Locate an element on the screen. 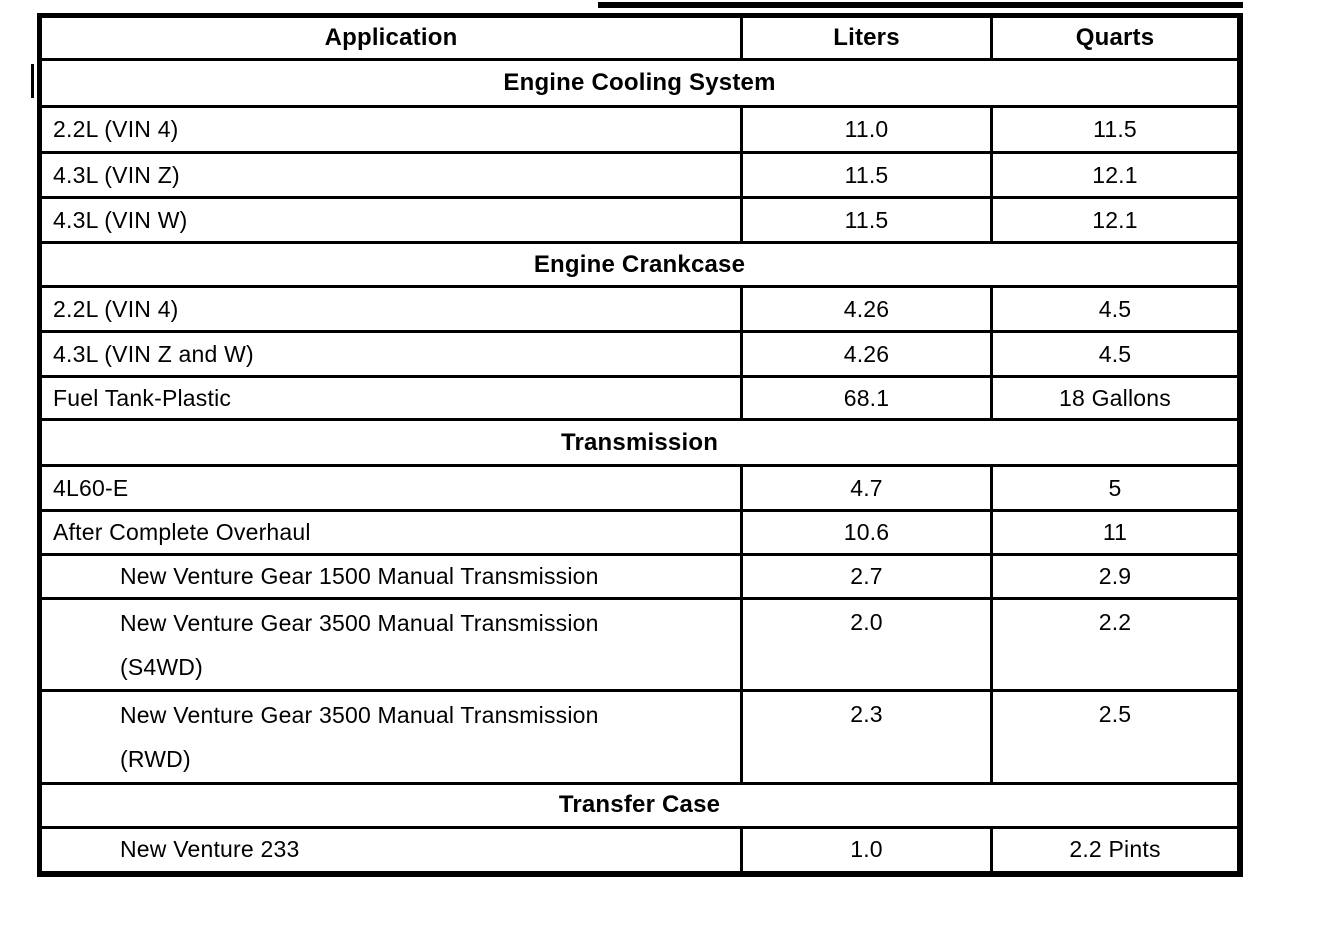  table-row: 4.3L (VIN Z) 11.5 12.1 is located at coordinates (639, 173).